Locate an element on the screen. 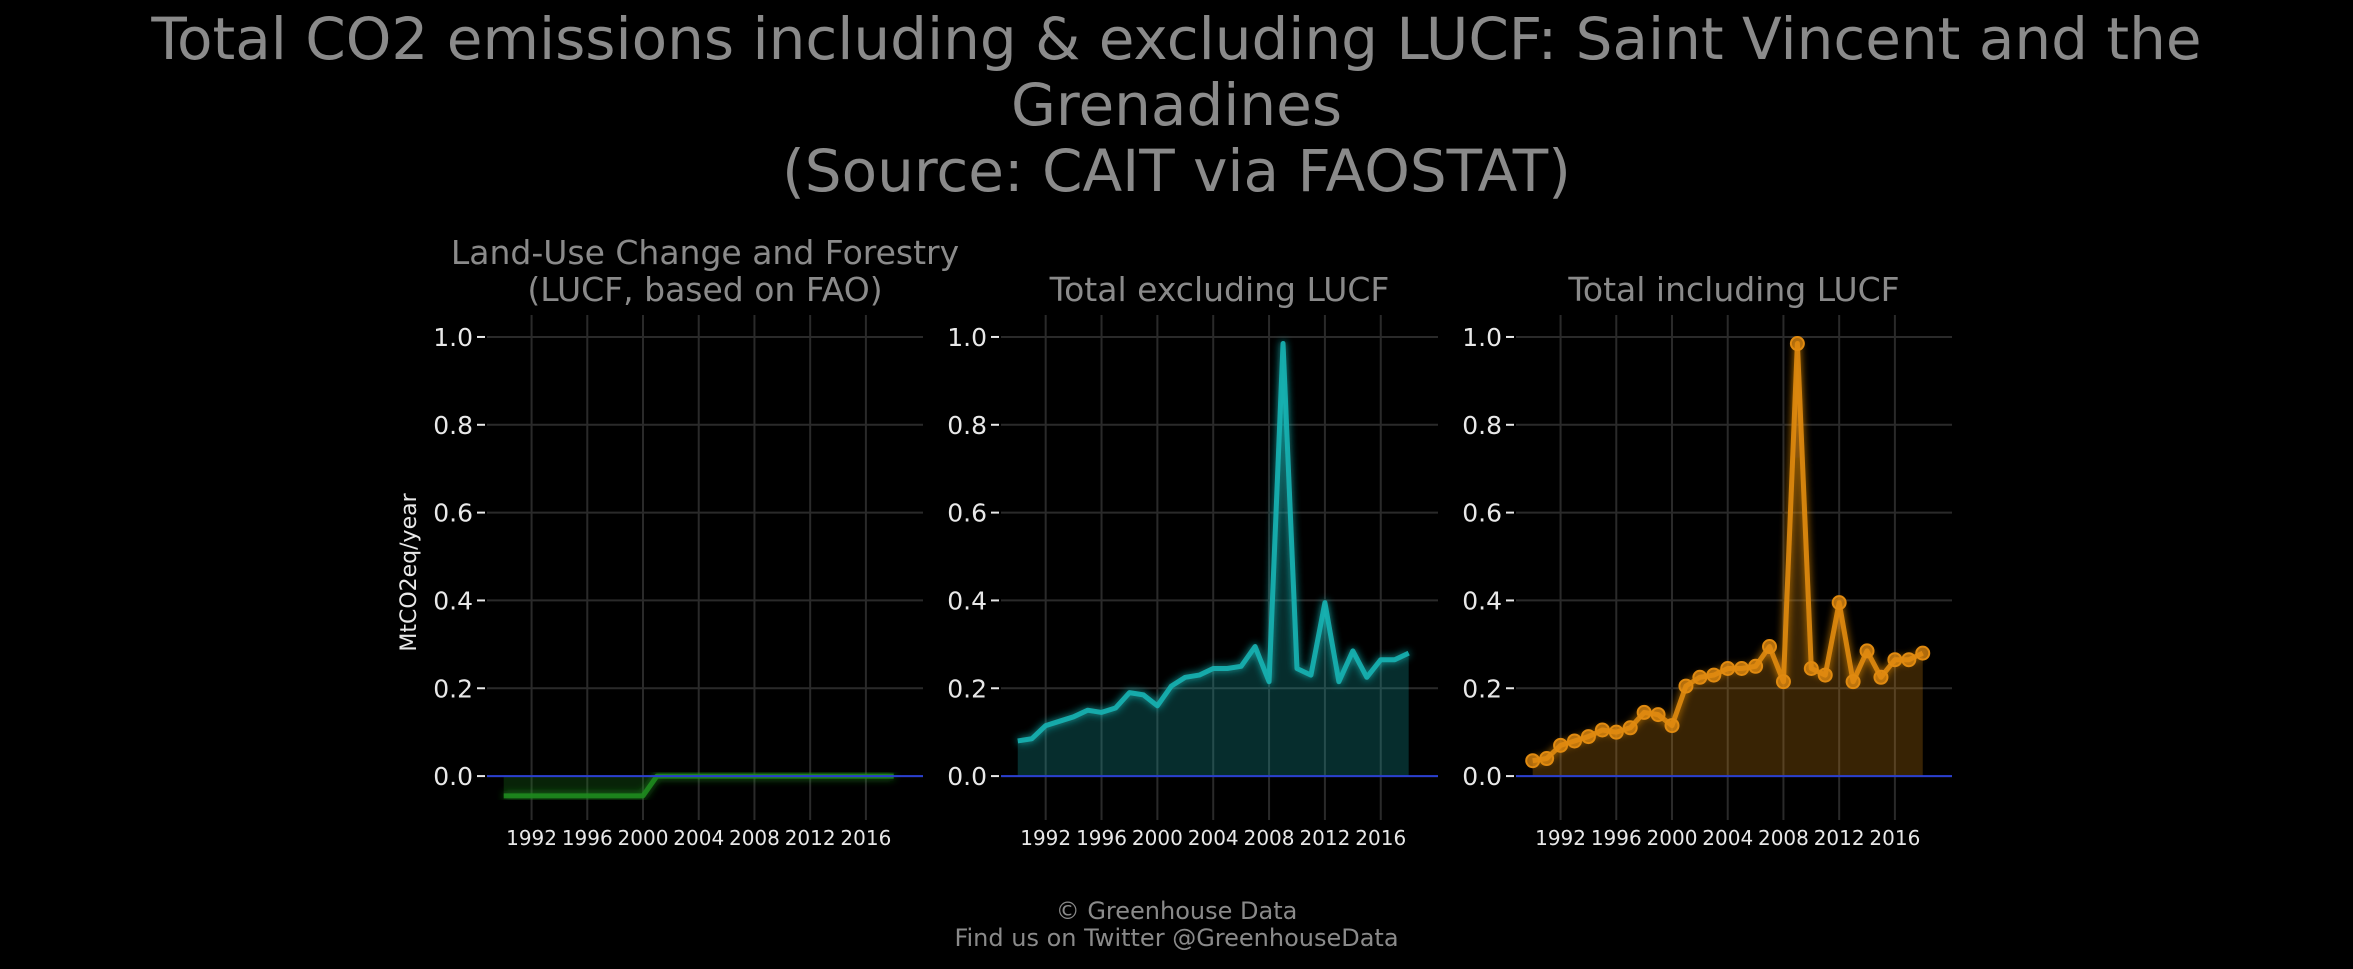 Image resolution: width=2353 pixels, height=969 pixels. footer-copyright: © Greenhouse Data is located at coordinates (1176, 911).